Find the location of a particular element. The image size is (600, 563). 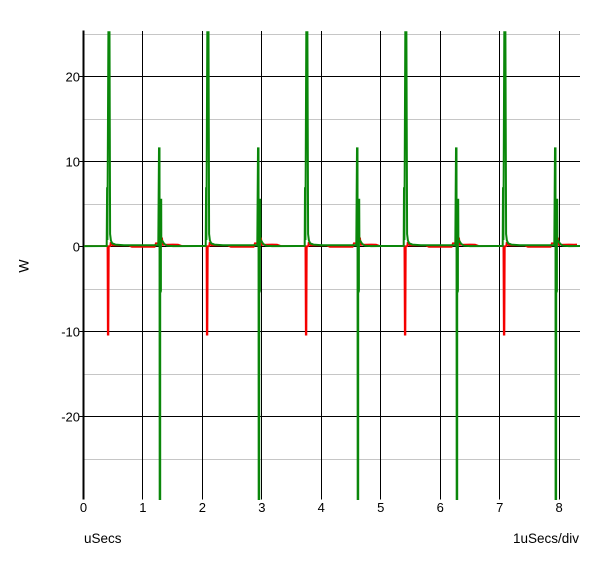

svg-text: 6 is located at coordinates (440, 507).